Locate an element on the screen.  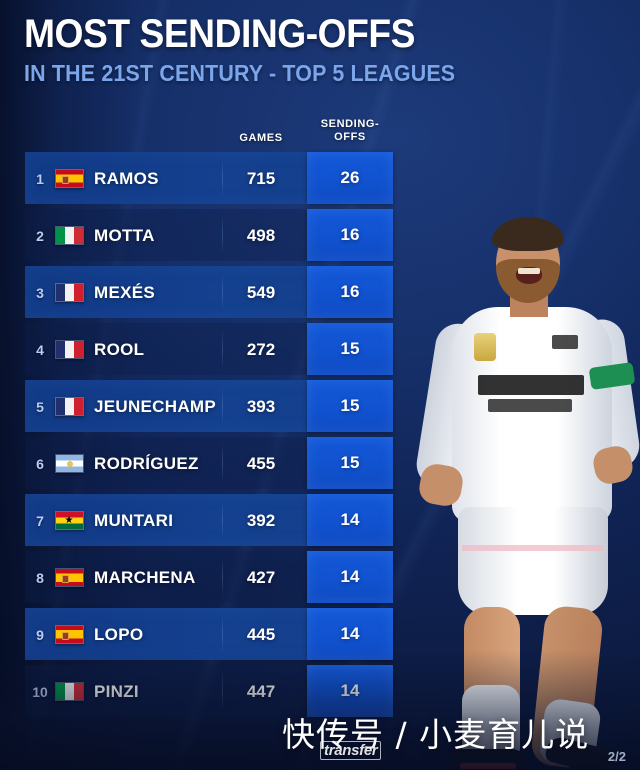
row-rank: 7 is located at coordinates (40, 520).